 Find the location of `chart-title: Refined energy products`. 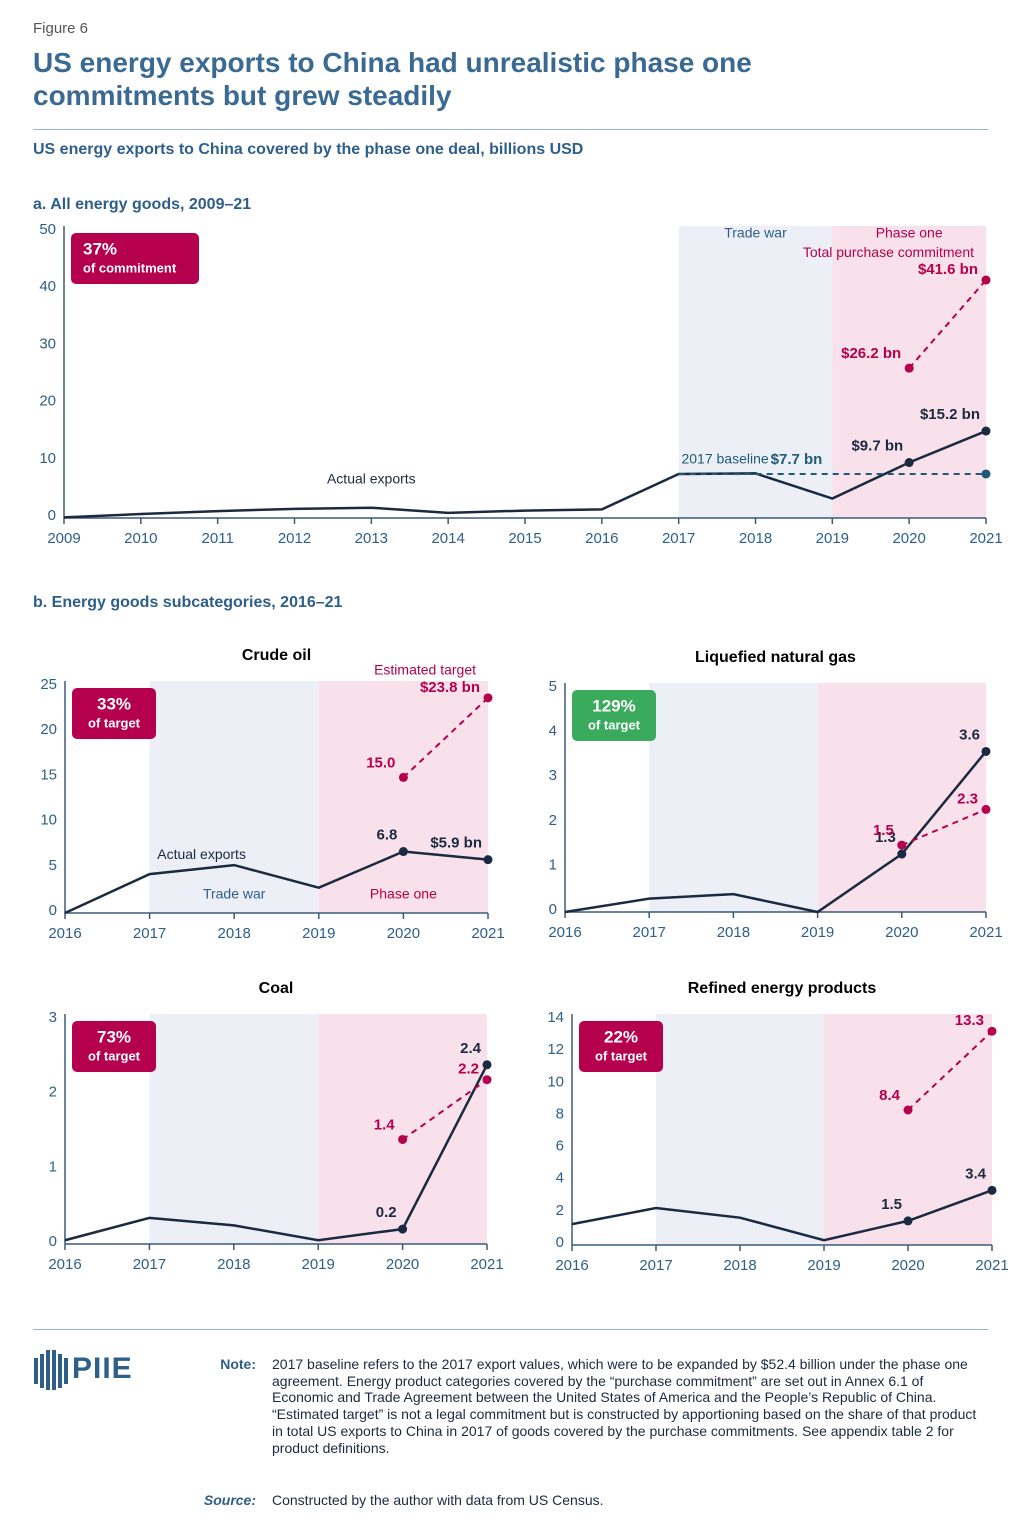

chart-title: Refined energy products is located at coordinates (782, 988).